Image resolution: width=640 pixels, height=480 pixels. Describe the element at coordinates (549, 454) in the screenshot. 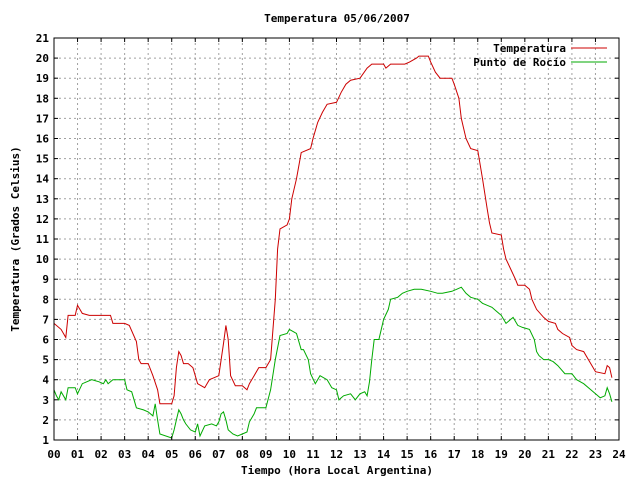

I see `x-tick-label: 21` at that location.